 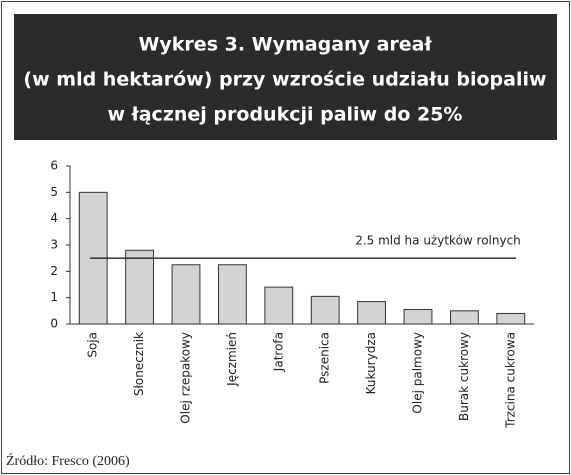 What do you see at coordinates (54, 192) in the screenshot?
I see `y-tick-label: 5` at bounding box center [54, 192].